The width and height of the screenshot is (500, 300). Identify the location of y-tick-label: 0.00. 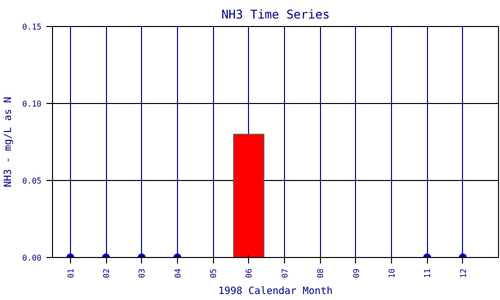
(32, 258).